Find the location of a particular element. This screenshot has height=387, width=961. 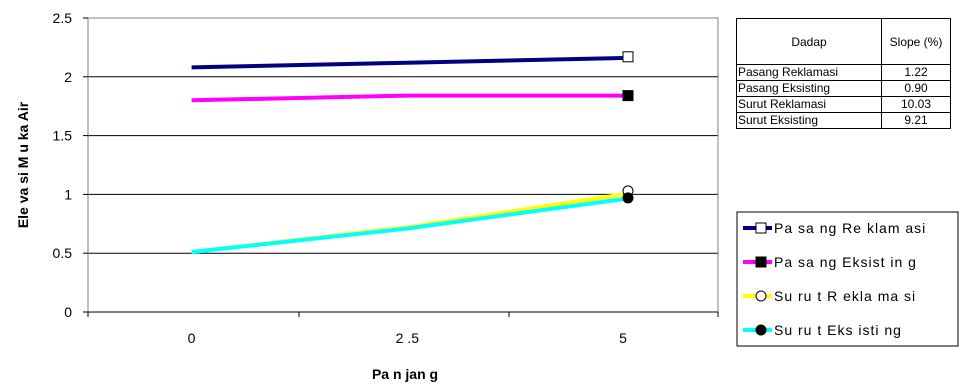

table-cell-slope: 9.21 is located at coordinates (916, 120).